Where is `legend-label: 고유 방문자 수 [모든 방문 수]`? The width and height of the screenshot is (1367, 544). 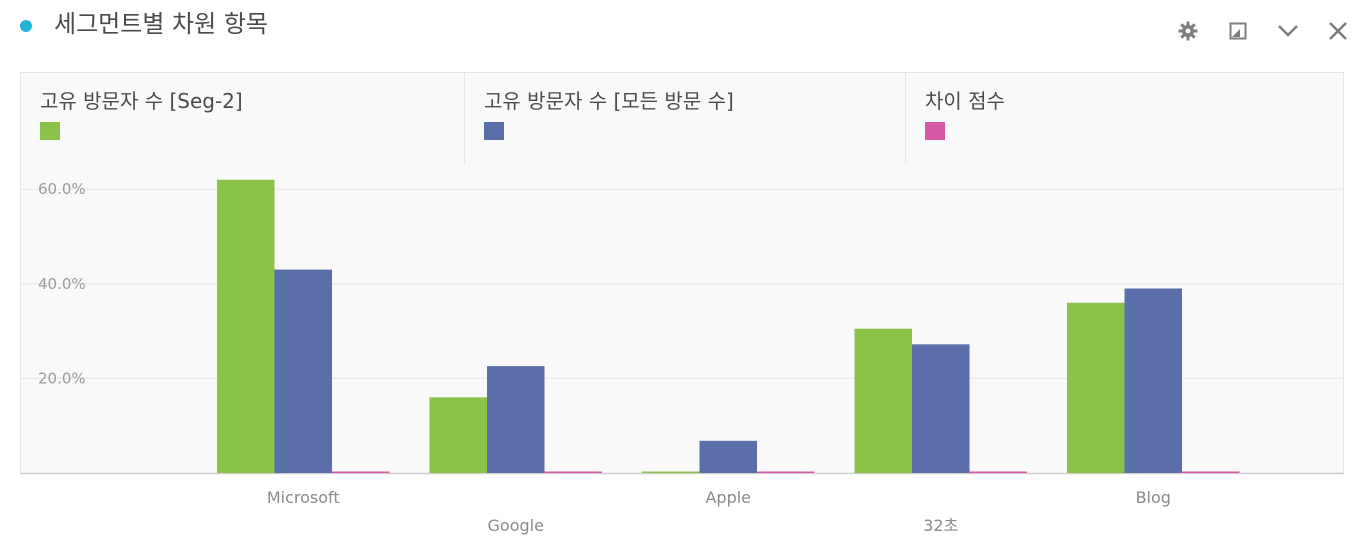 legend-label: 고유 방문자 수 [모든 방문 수] is located at coordinates (609, 101).